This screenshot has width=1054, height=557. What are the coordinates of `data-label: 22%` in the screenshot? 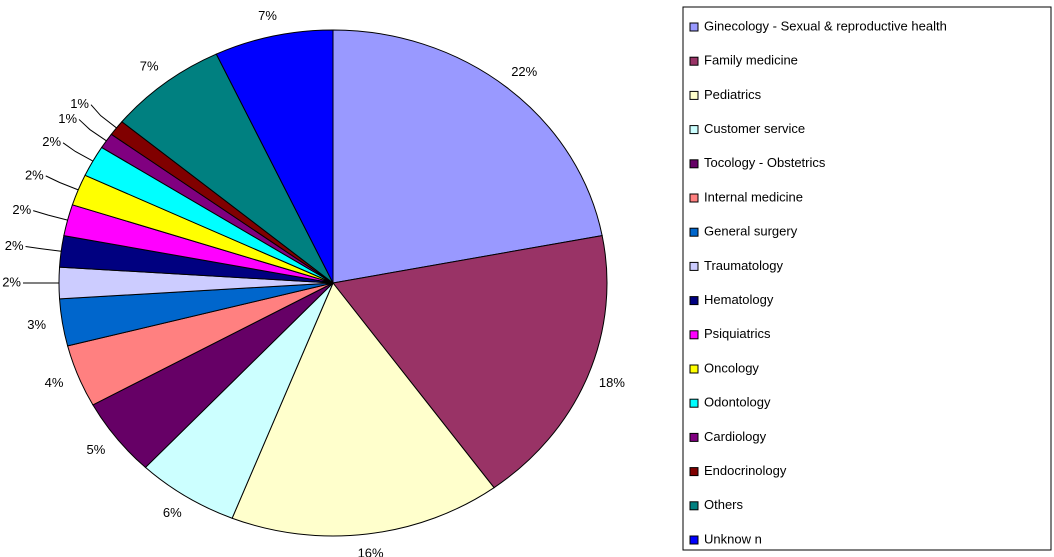 It's located at (524, 71).